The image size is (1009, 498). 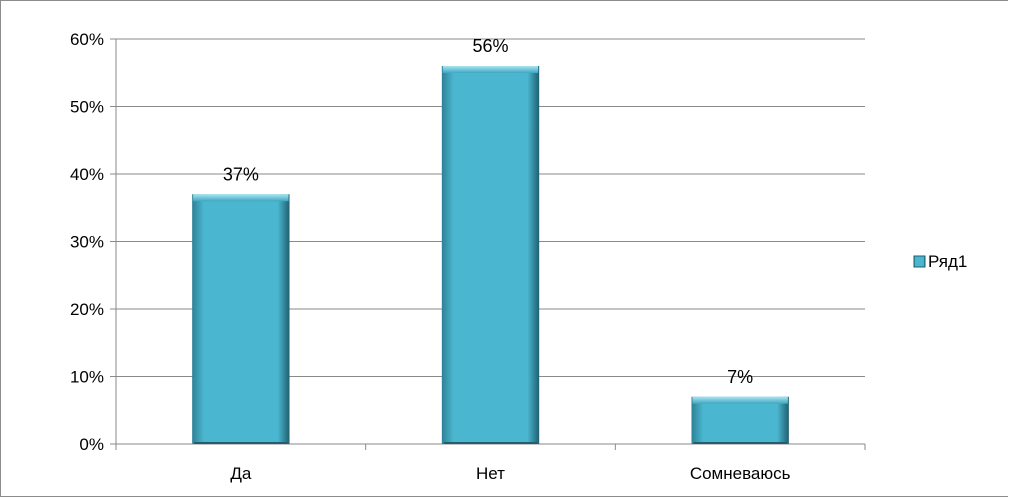 I want to click on data-label: 37%, so click(x=241, y=174).